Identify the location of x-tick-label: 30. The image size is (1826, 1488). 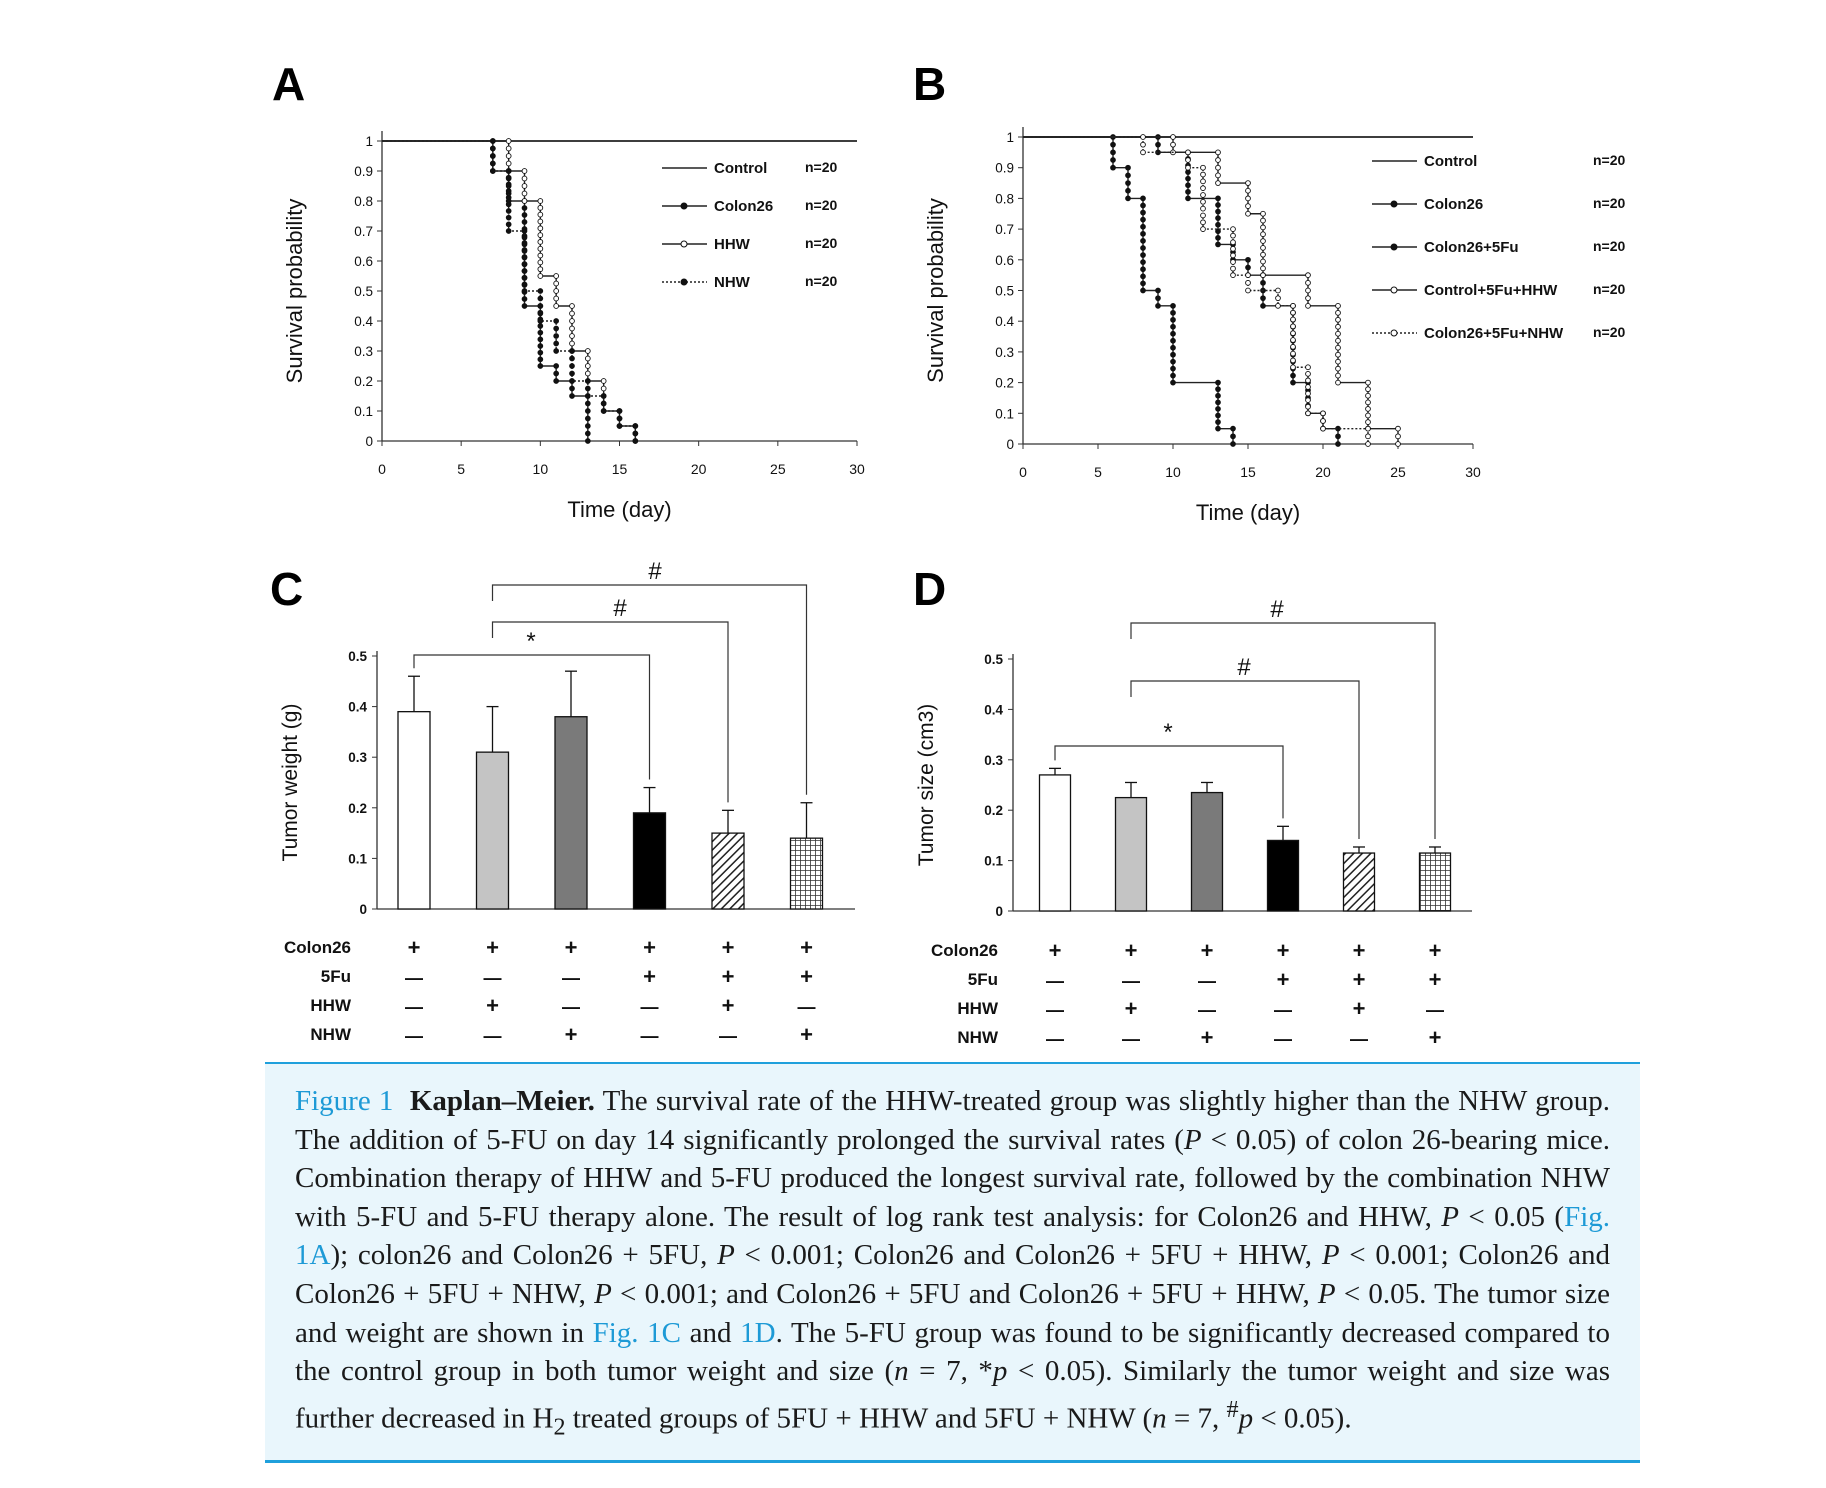
(857, 469).